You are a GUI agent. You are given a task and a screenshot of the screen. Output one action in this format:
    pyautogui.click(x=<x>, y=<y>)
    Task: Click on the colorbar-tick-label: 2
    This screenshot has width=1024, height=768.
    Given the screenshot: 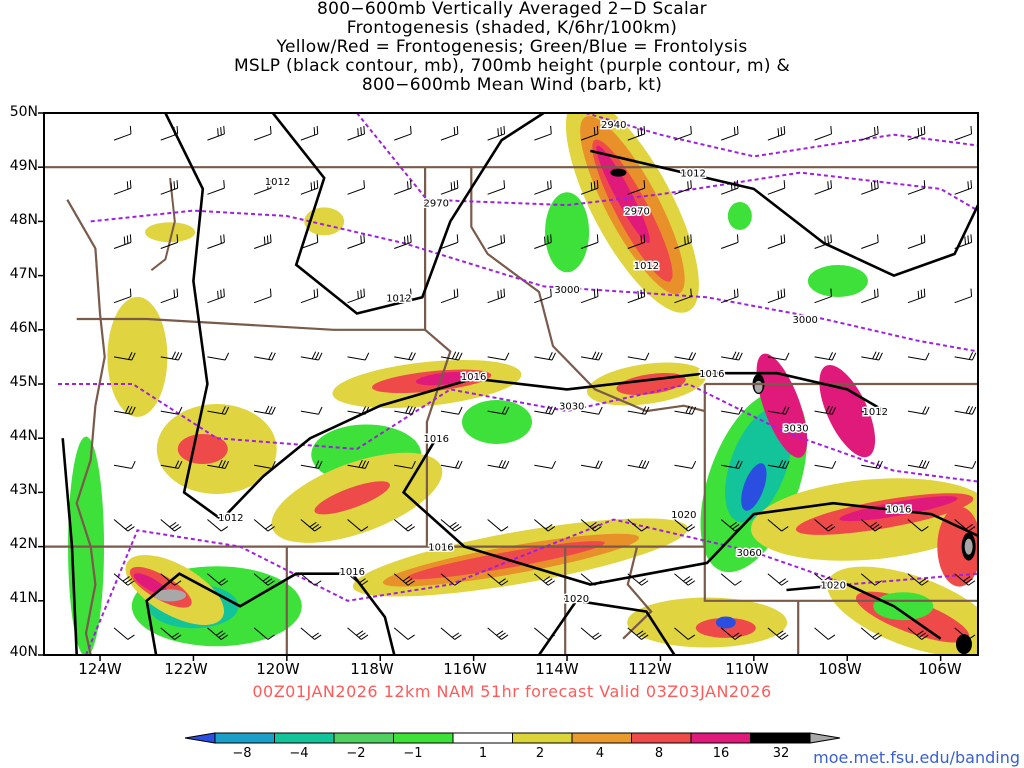 What is the action you would take?
    pyautogui.click(x=540, y=753)
    